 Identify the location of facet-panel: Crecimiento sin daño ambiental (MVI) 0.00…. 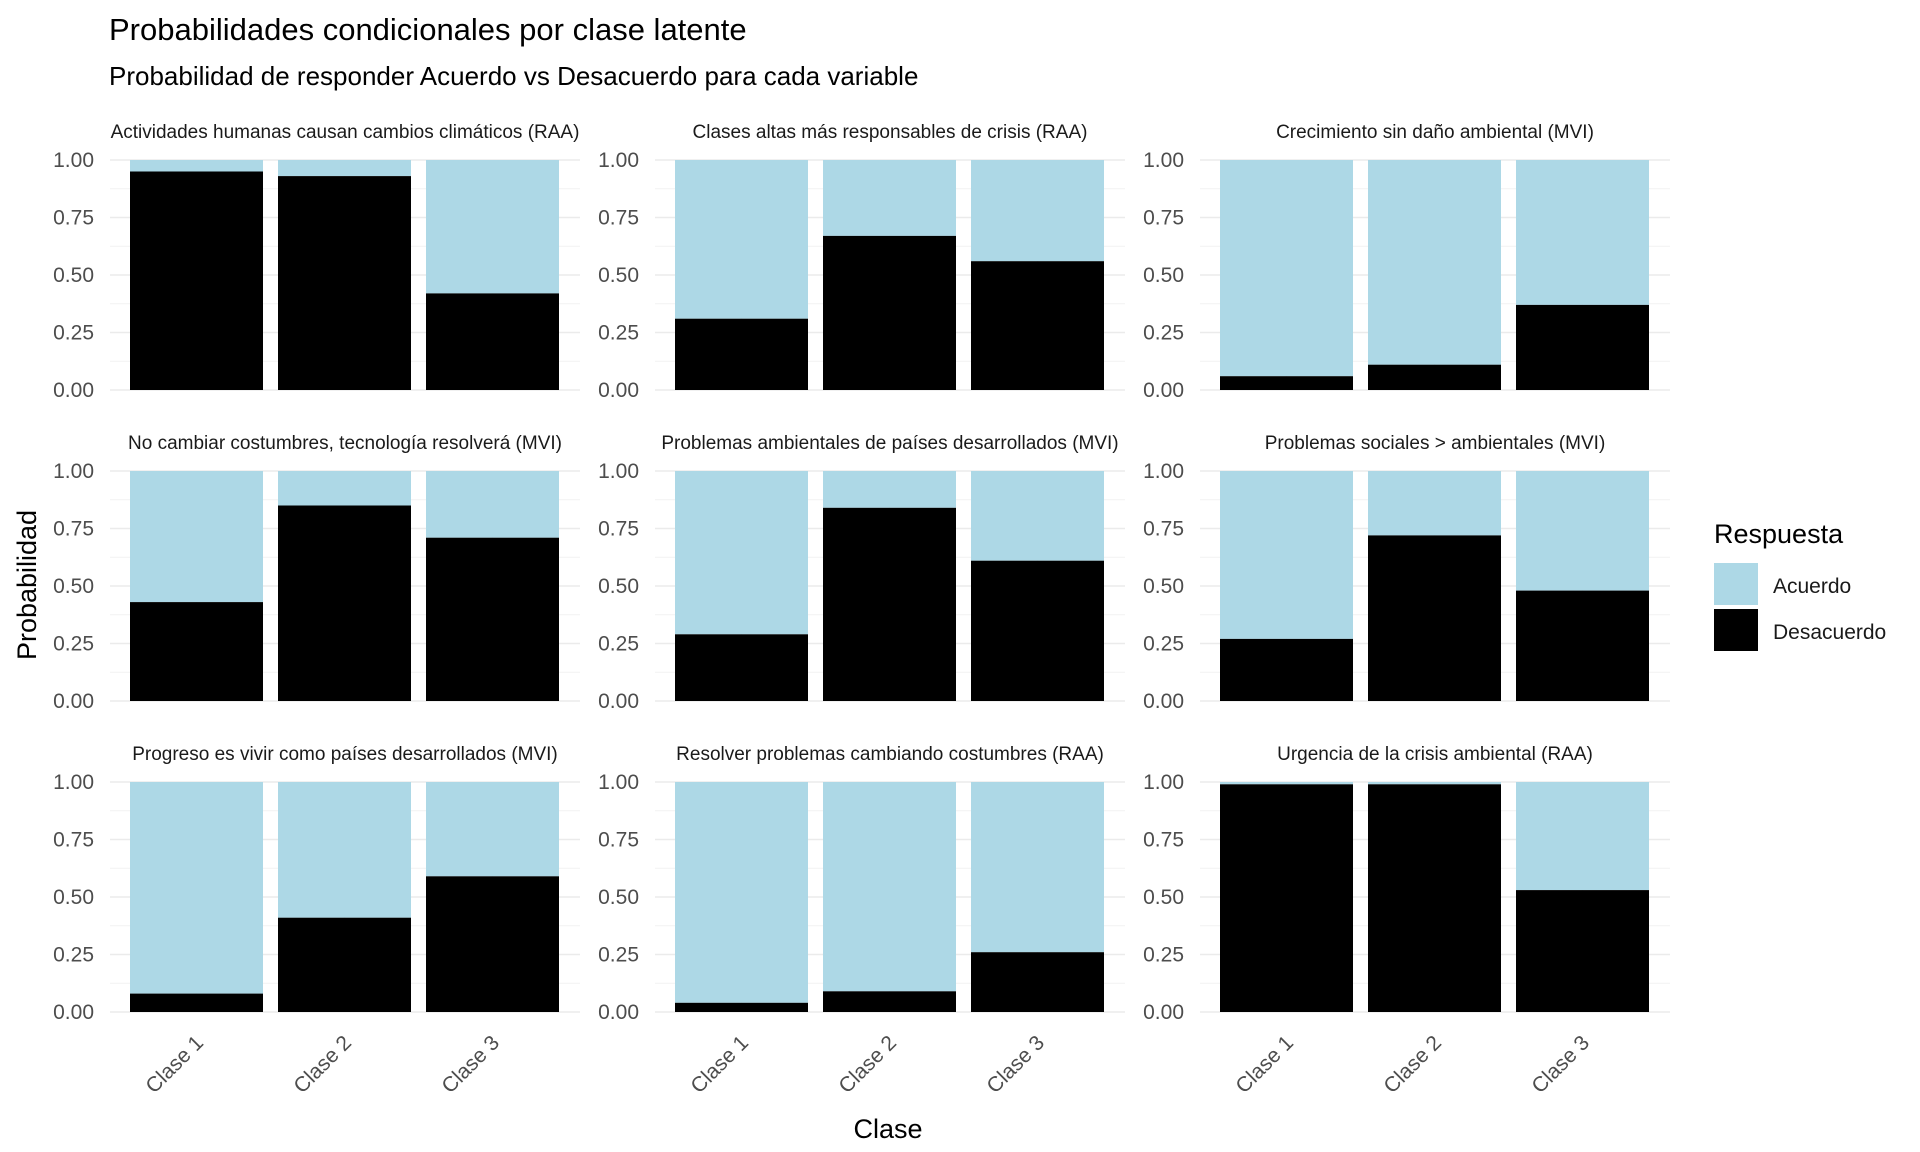
(1406, 262).